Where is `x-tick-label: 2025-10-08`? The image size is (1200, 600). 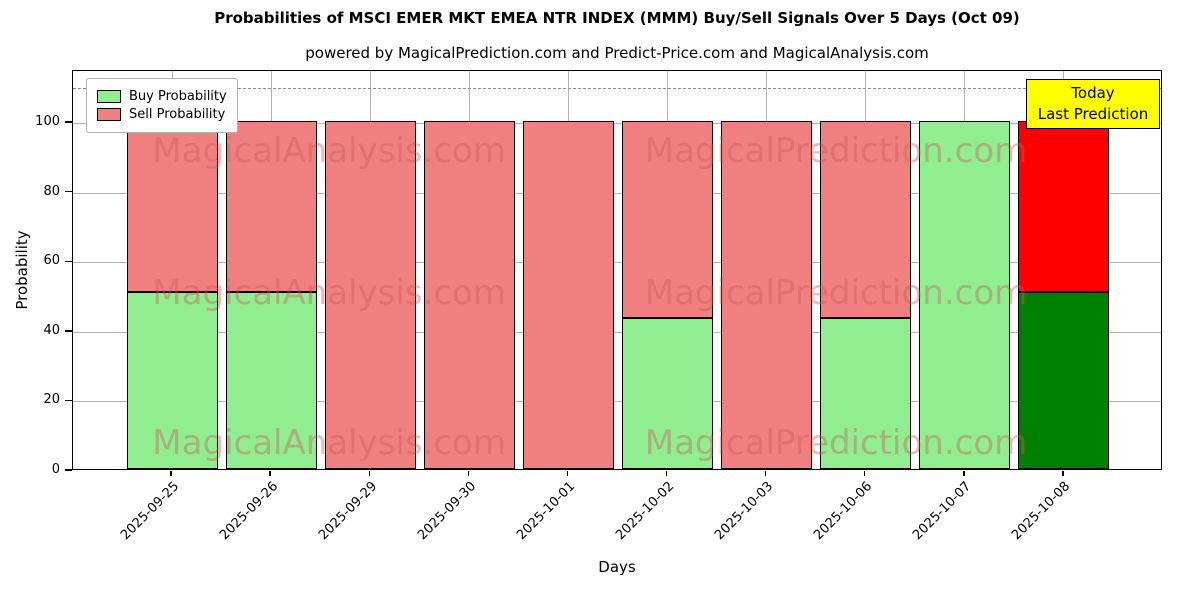
x-tick-label: 2025-10-08 is located at coordinates (1041, 511).